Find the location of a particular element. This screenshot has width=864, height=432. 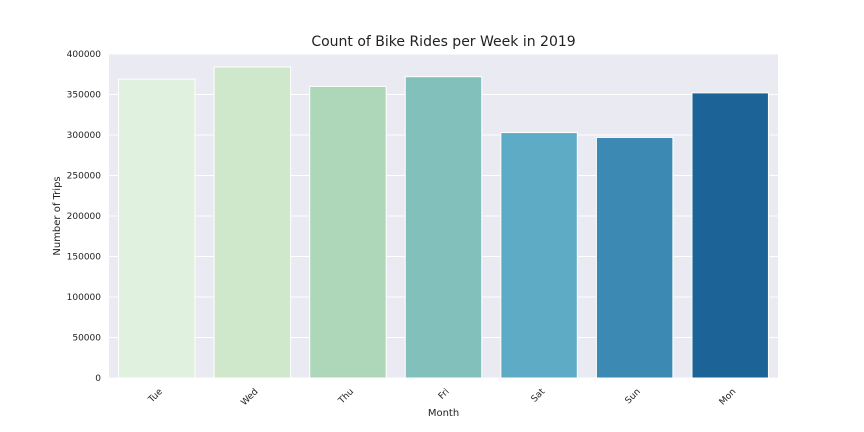

y-tick-label: 250000 is located at coordinates (84, 177).